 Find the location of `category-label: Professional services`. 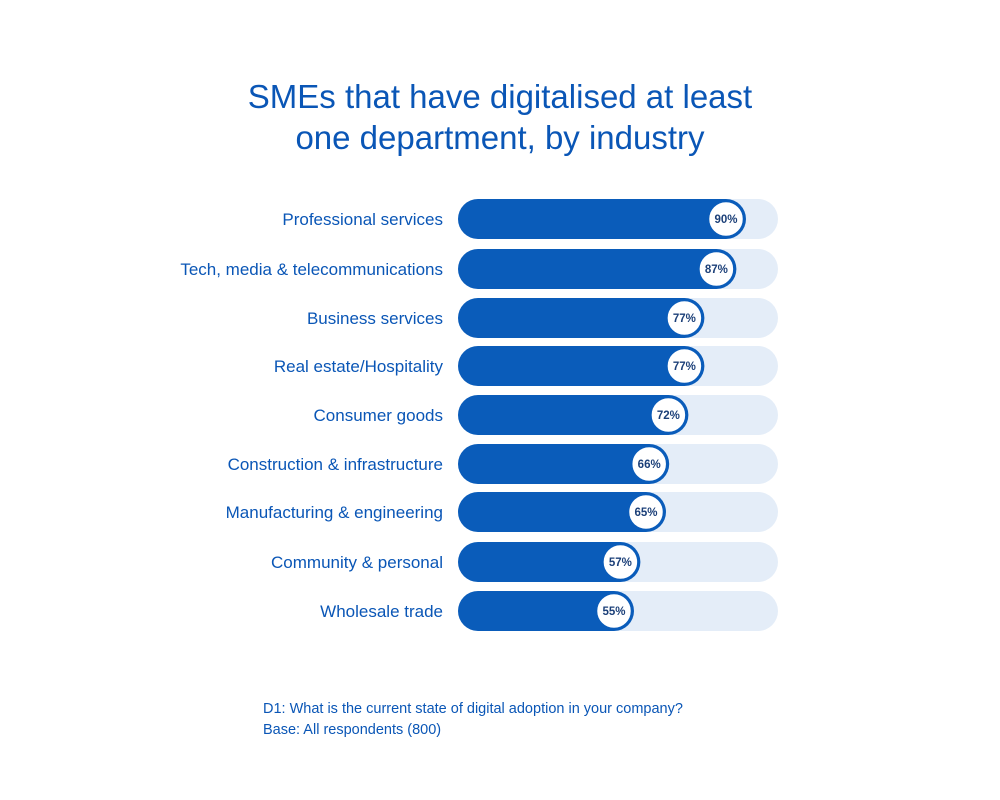

category-label: Professional services is located at coordinates (362, 219).